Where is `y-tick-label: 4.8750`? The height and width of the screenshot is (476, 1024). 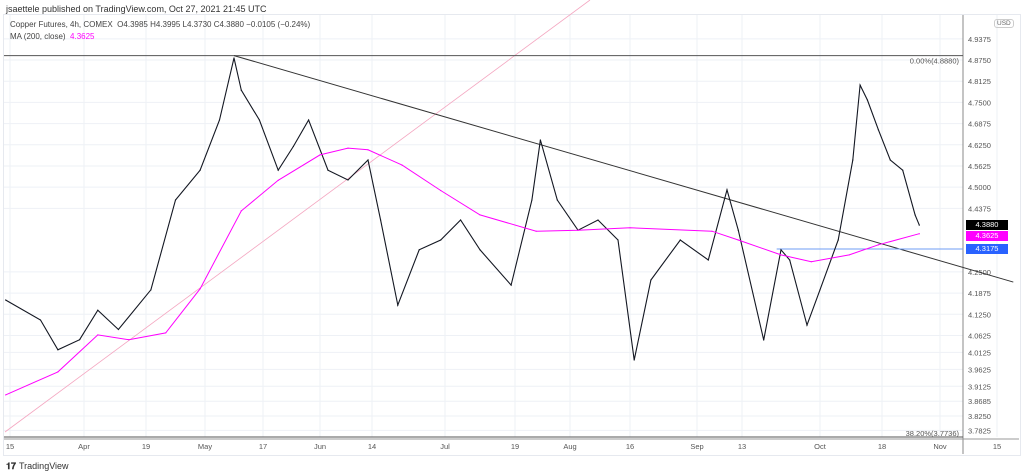 y-tick-label: 4.8750 is located at coordinates (979, 60).